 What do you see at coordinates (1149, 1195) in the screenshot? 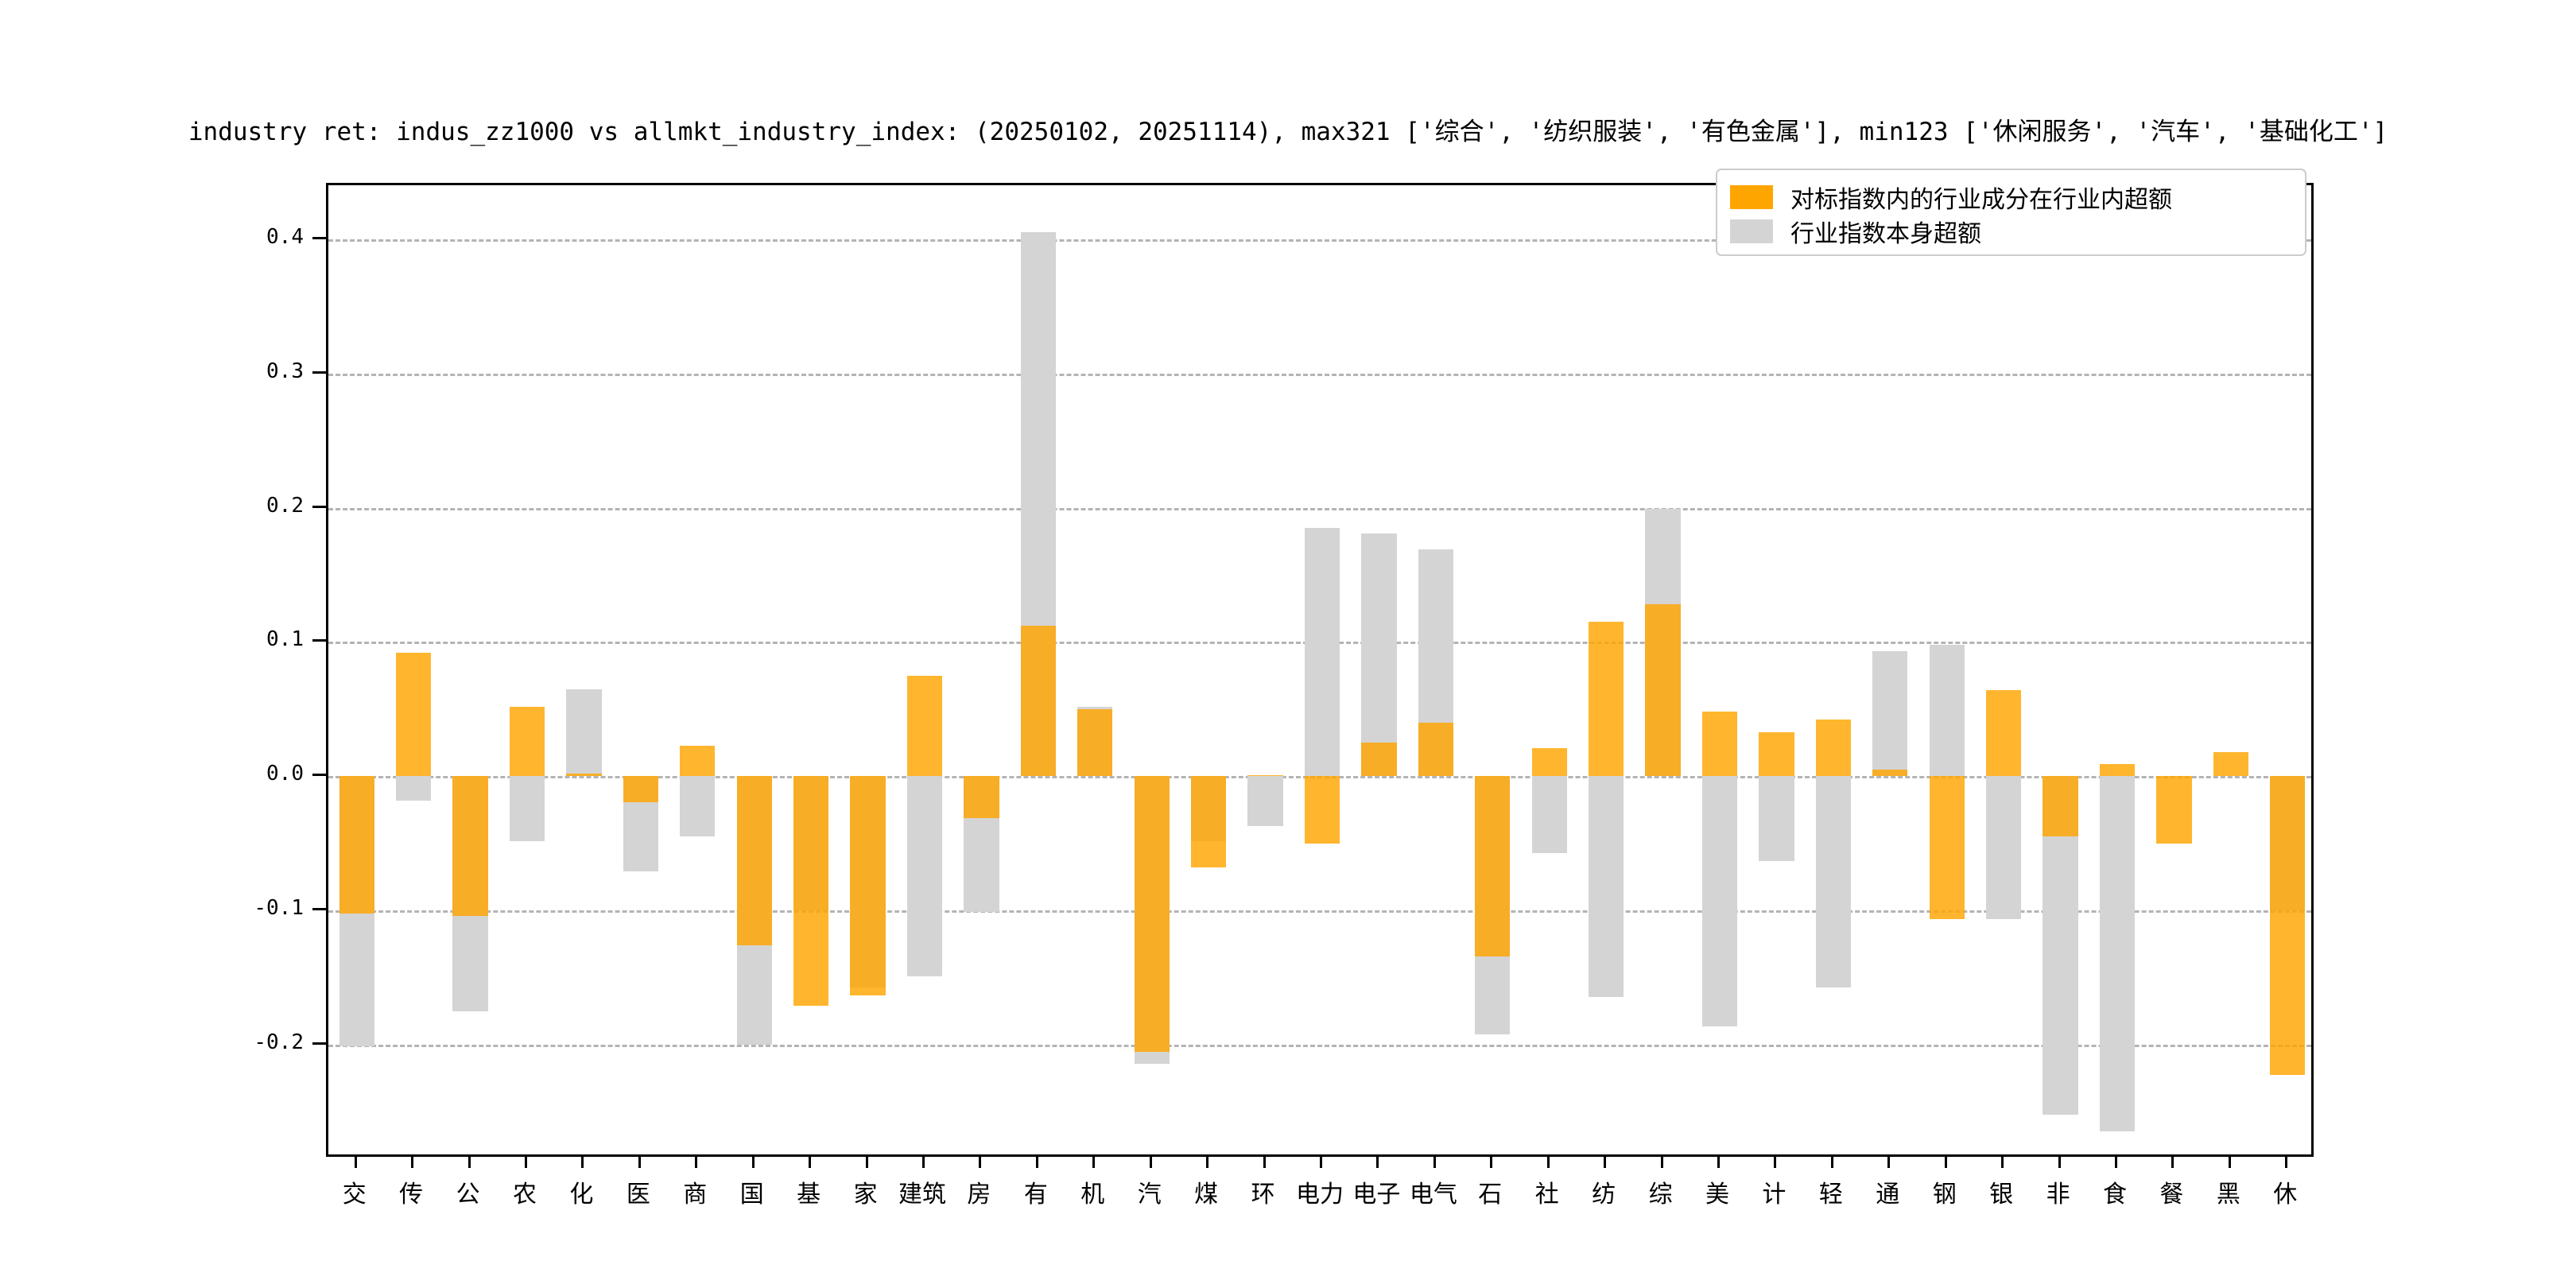
I see `x-axis-tick-label: 汽` at bounding box center [1149, 1195].